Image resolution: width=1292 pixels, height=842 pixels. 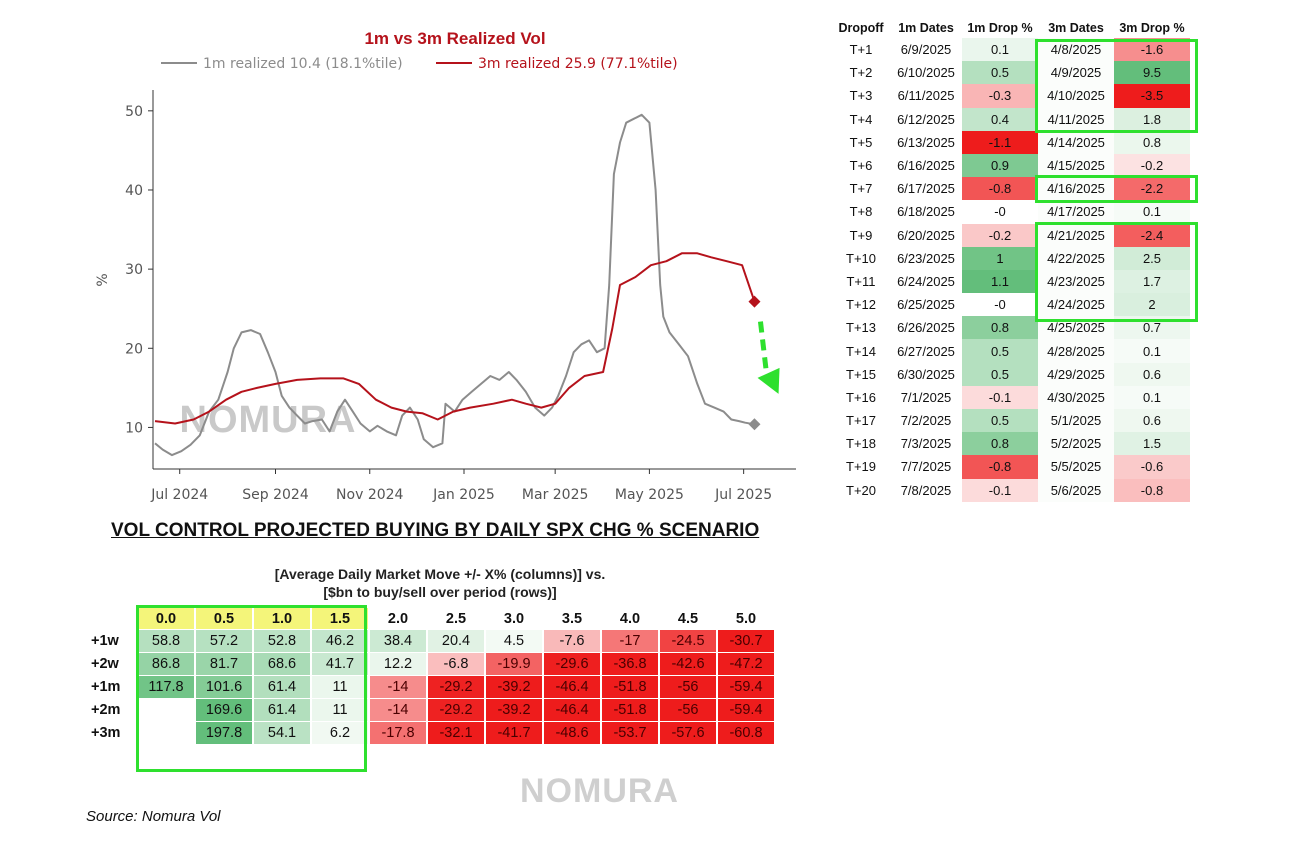 I want to click on scenario-cell: -60.8, so click(x=746, y=733).